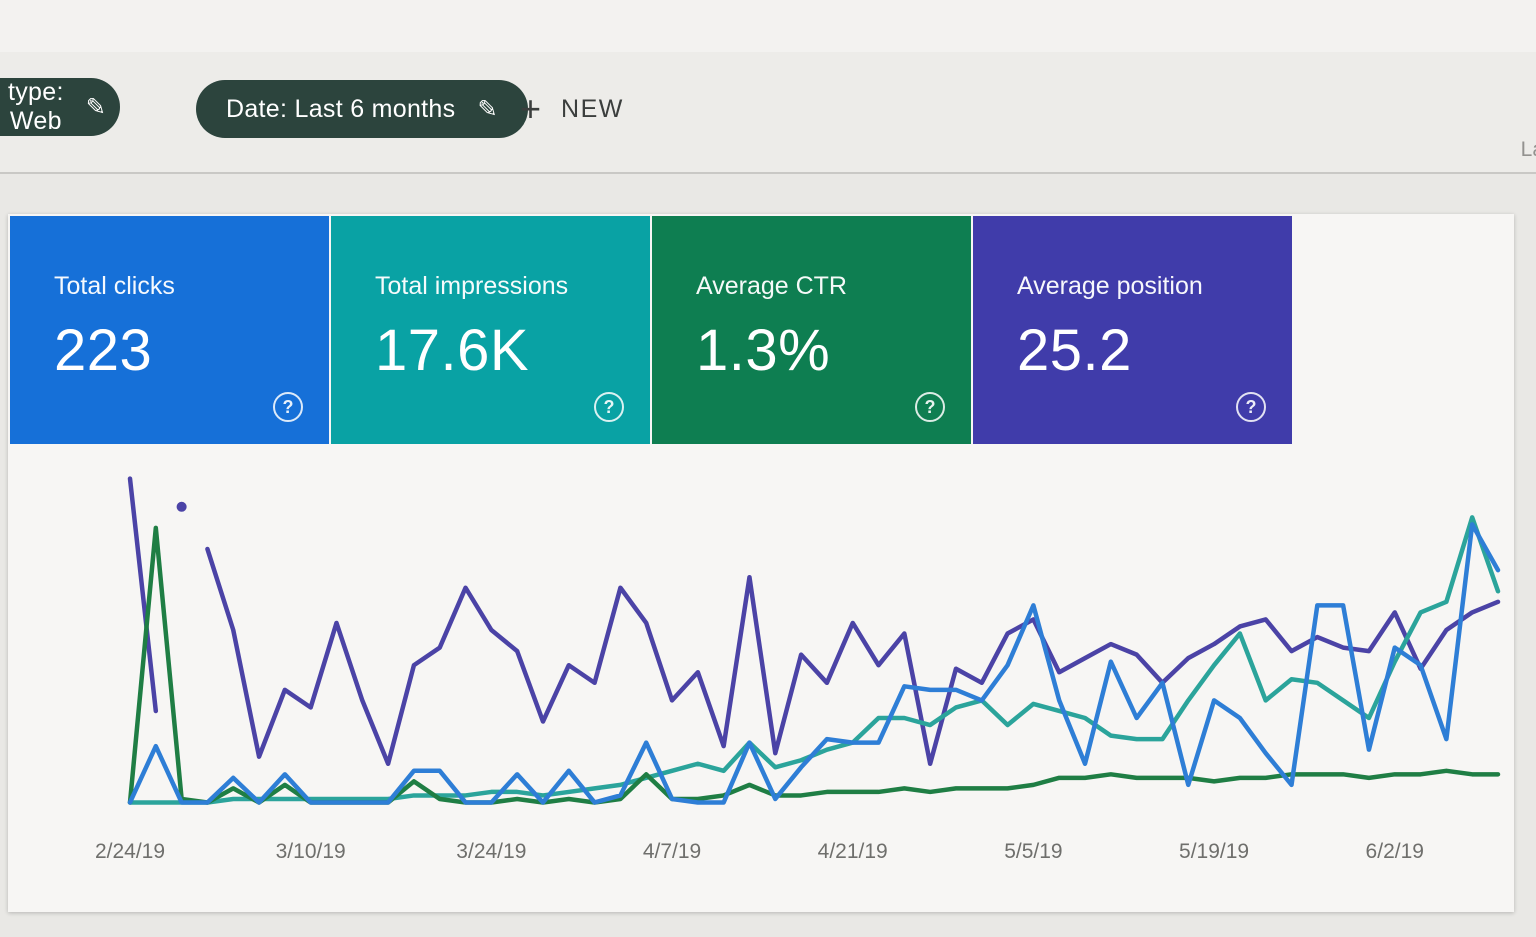 The image size is (1536, 937). I want to click on x-axis-tick-label: 3/24/19, so click(491, 851).